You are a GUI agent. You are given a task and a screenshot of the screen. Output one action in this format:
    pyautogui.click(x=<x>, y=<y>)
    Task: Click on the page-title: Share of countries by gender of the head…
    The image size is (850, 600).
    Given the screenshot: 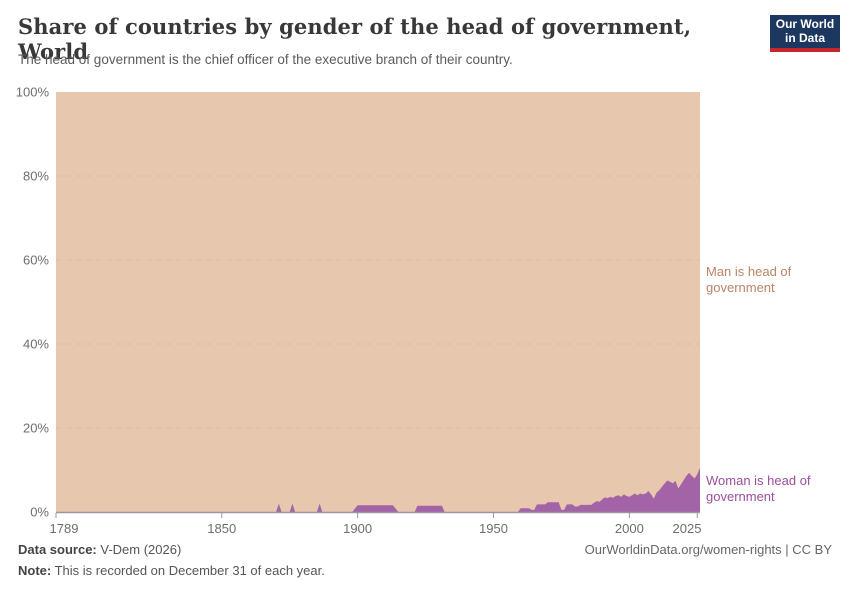 What is the action you would take?
    pyautogui.click(x=355, y=39)
    